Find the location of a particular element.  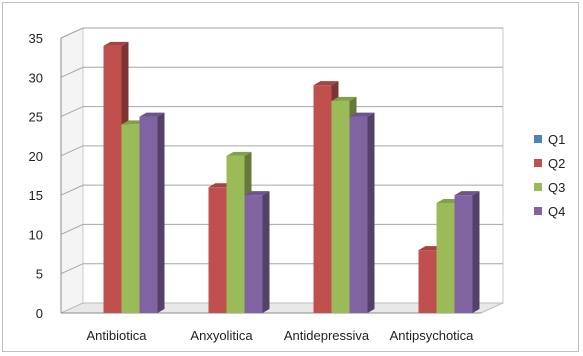

y-tick-label: 30 is located at coordinates (36, 77).